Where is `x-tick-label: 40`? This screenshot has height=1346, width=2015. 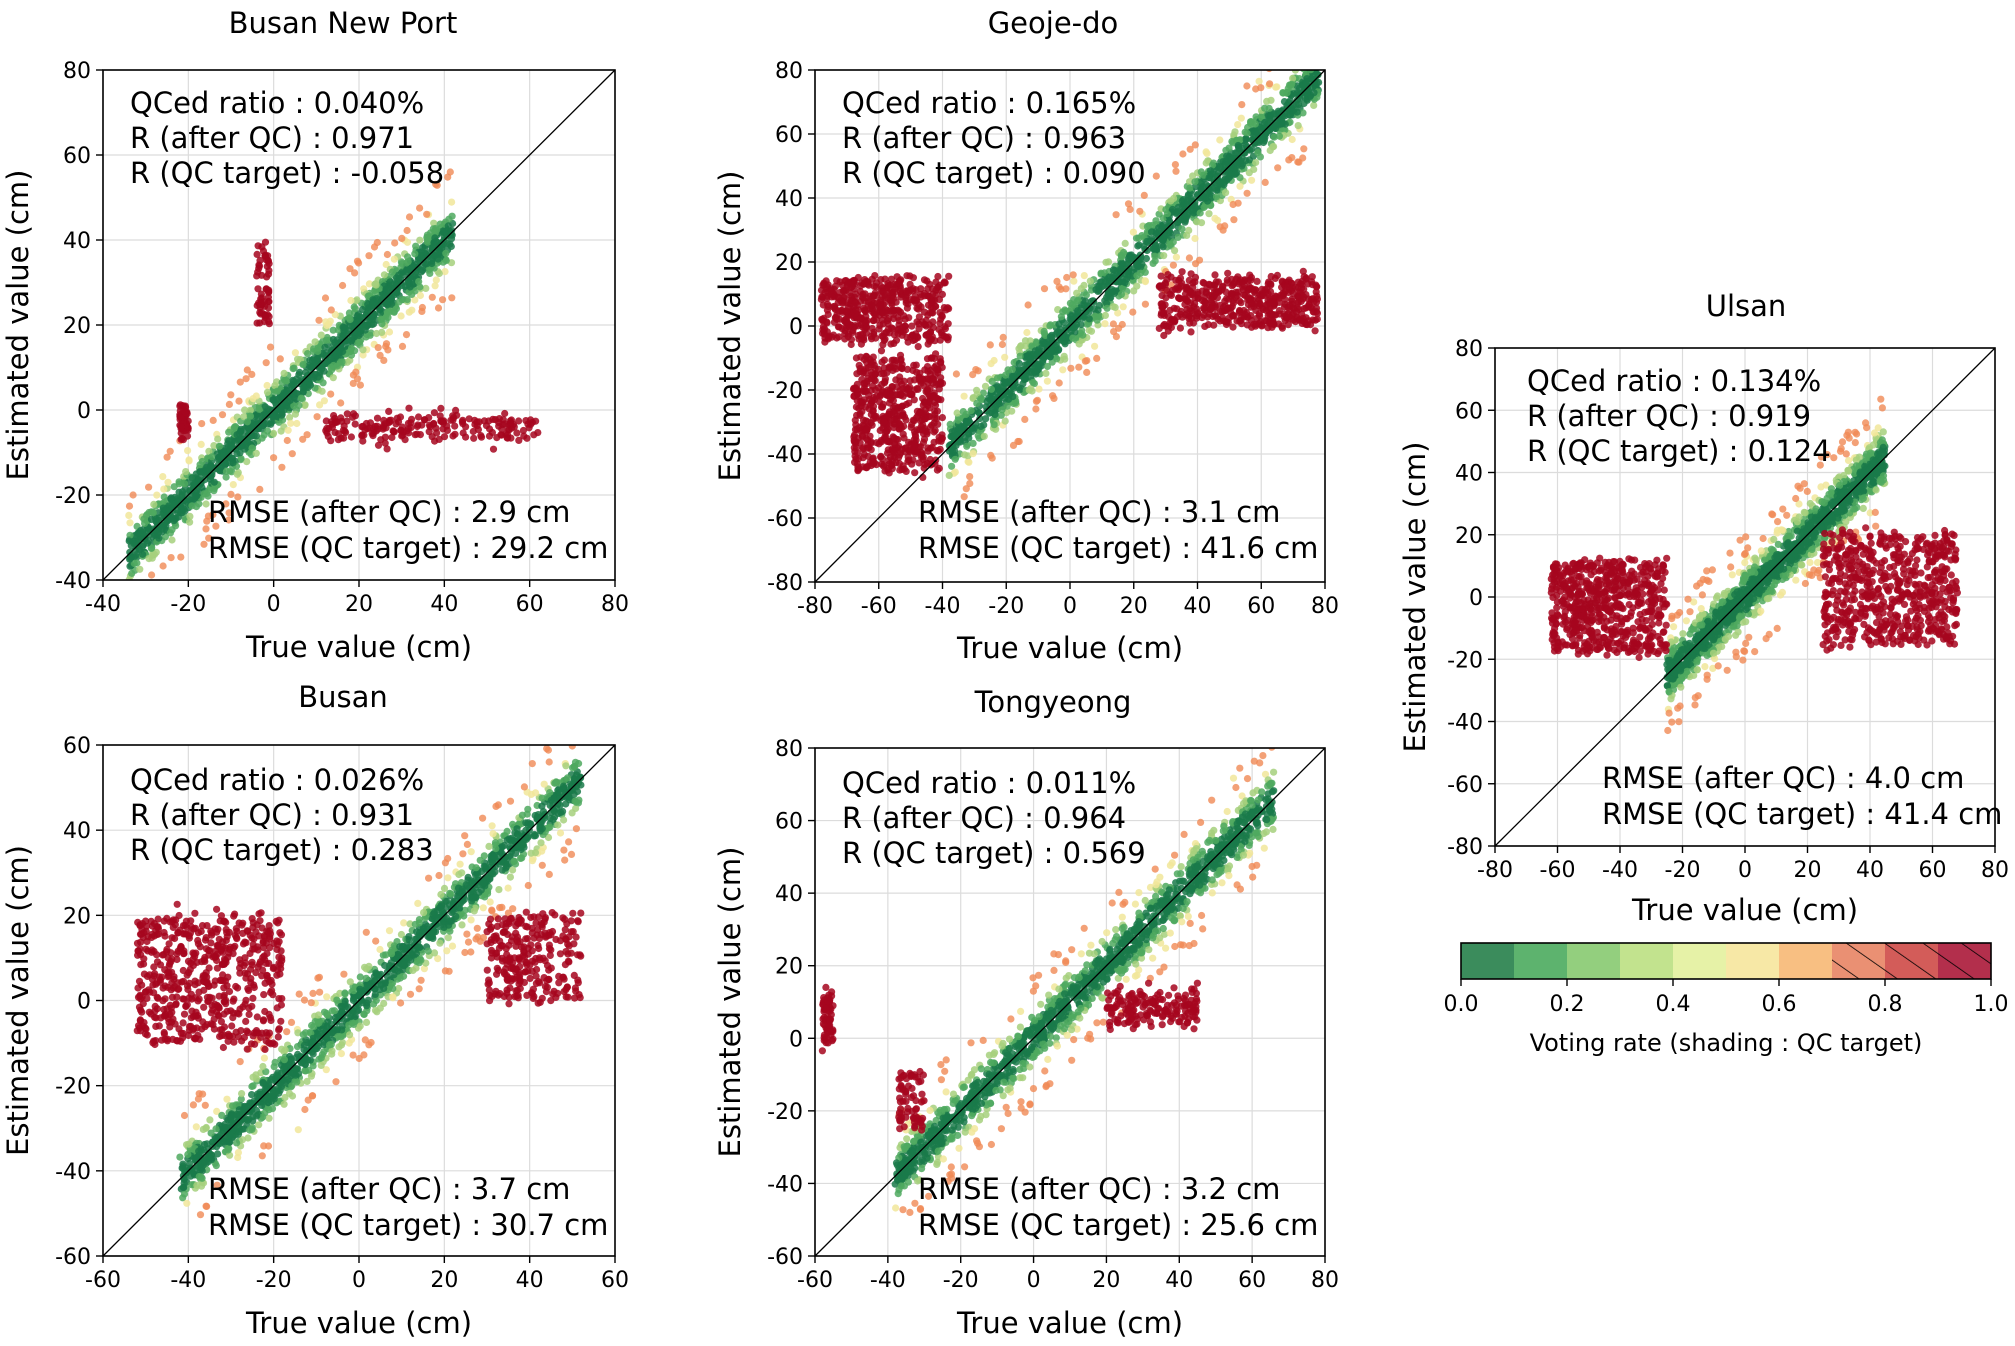 x-tick-label: 40 is located at coordinates (1870, 870).